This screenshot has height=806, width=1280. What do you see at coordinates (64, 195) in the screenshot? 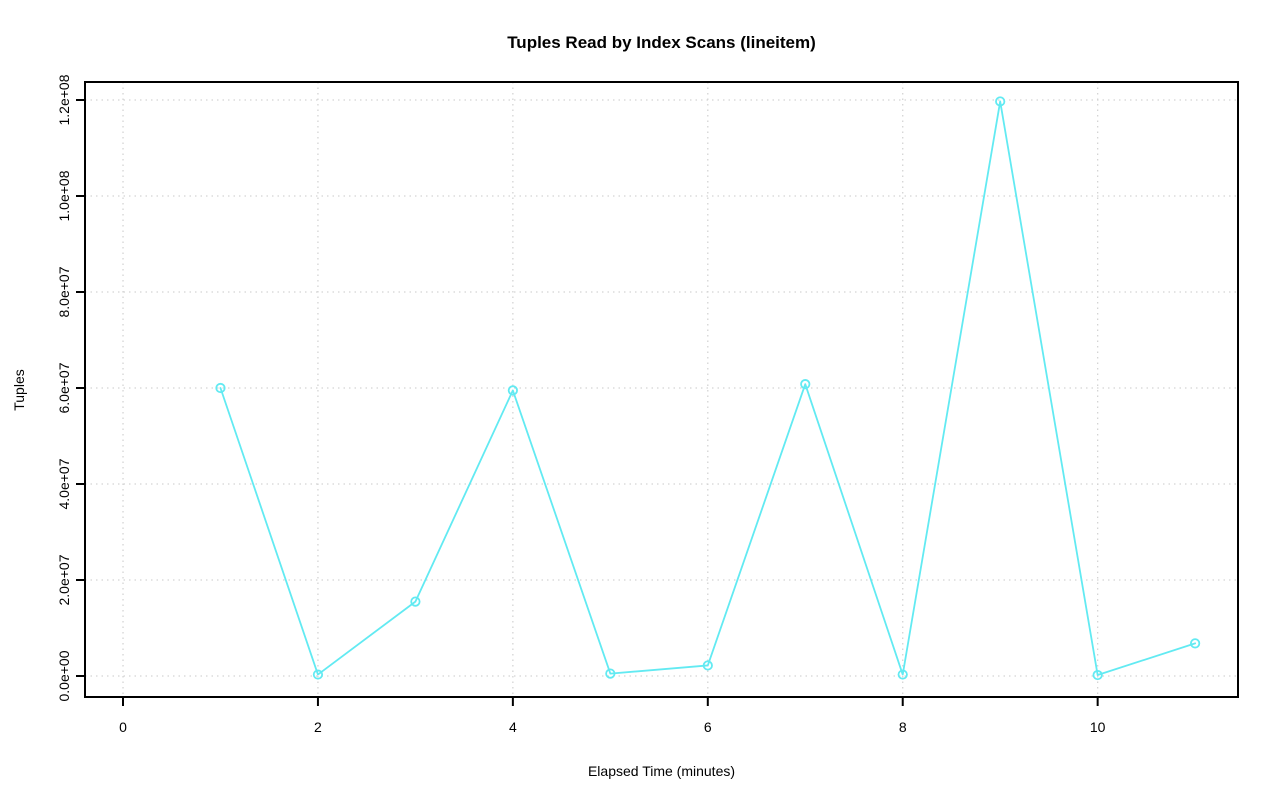
I see `y-tick-label: 1.0e+08` at bounding box center [64, 195].